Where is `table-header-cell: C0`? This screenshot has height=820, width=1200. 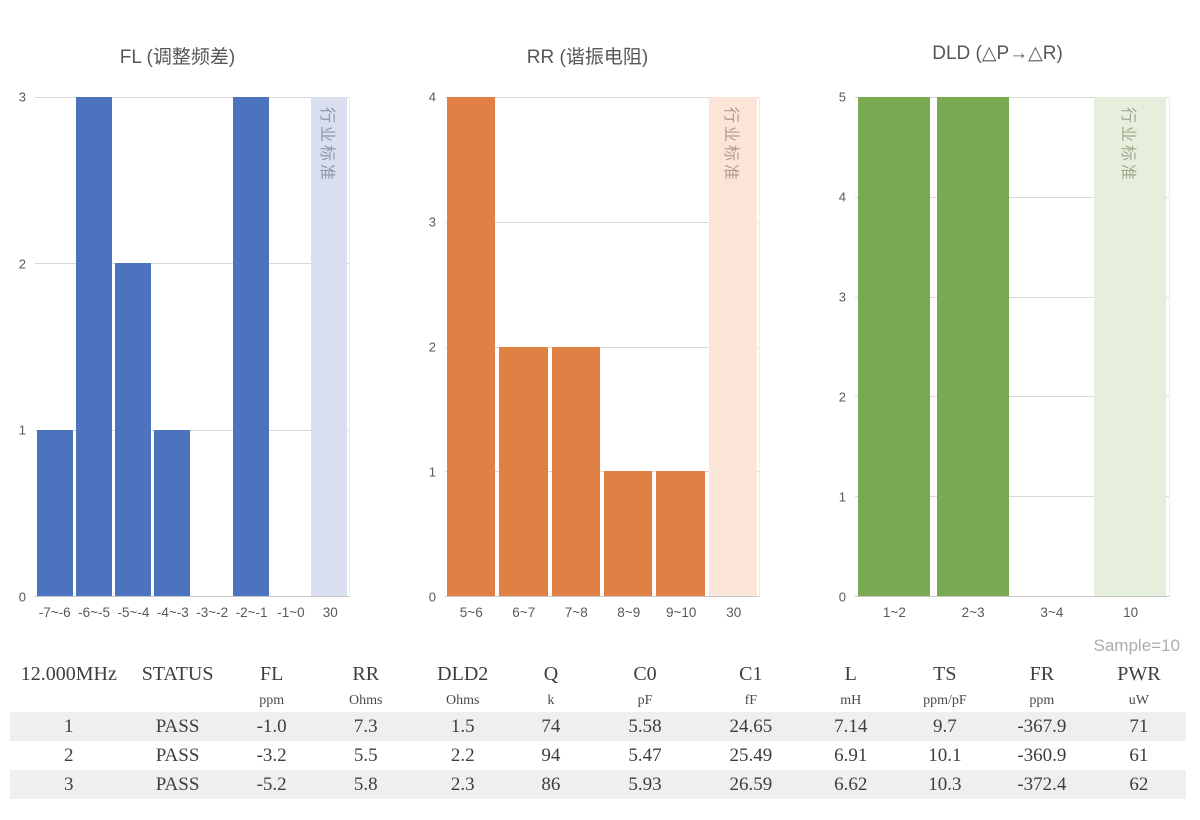
table-header-cell: C0 is located at coordinates (645, 673).